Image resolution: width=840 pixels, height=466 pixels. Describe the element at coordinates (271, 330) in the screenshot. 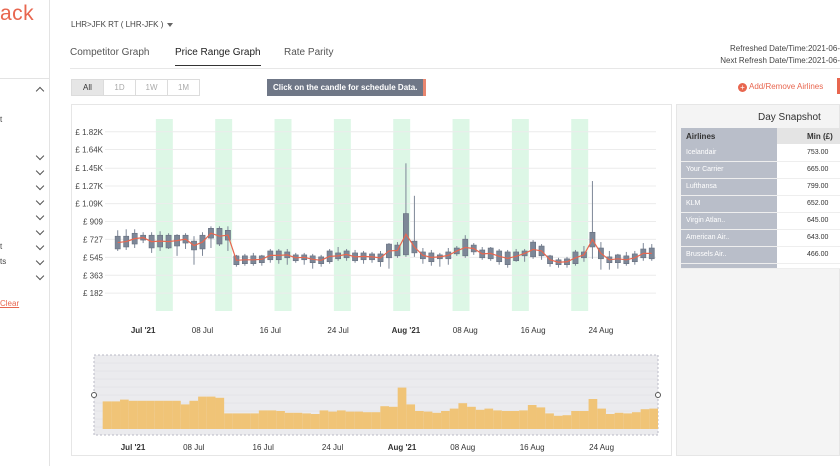

I see `x-tick-label: 16 Jul` at that location.